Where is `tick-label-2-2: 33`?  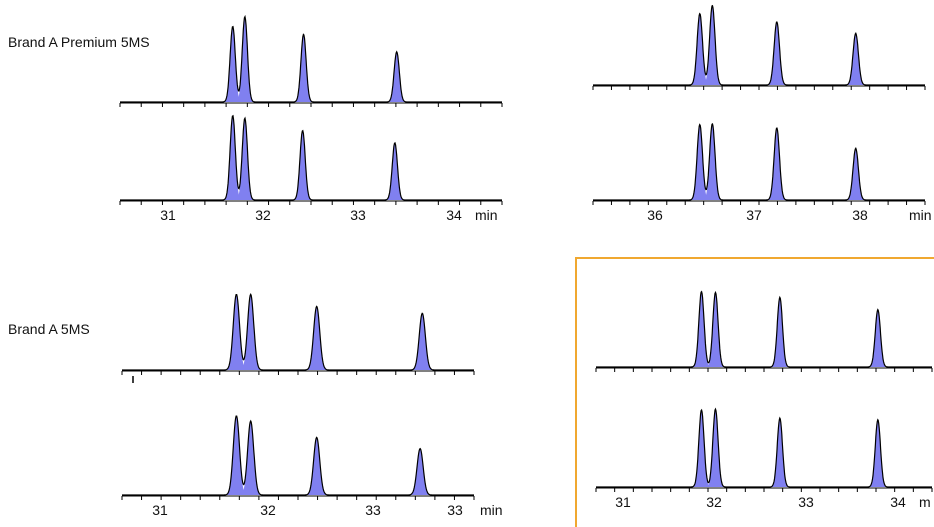
tick-label-2-2: 33 is located at coordinates (373, 510).